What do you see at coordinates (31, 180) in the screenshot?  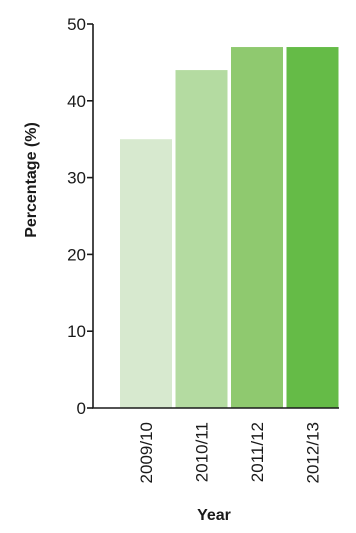 I see `y-axis-title: Percentage (%)` at bounding box center [31, 180].